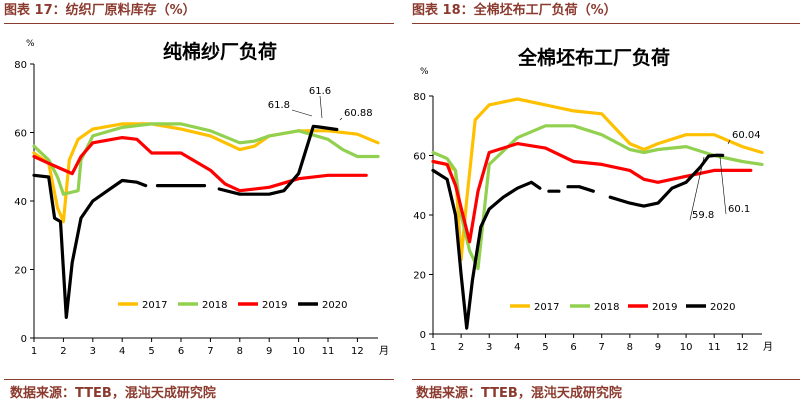 This screenshot has width=804, height=407. I want to click on figure-caption-left: 图表 17：纺织厂原料库存（%）, so click(100, 10).